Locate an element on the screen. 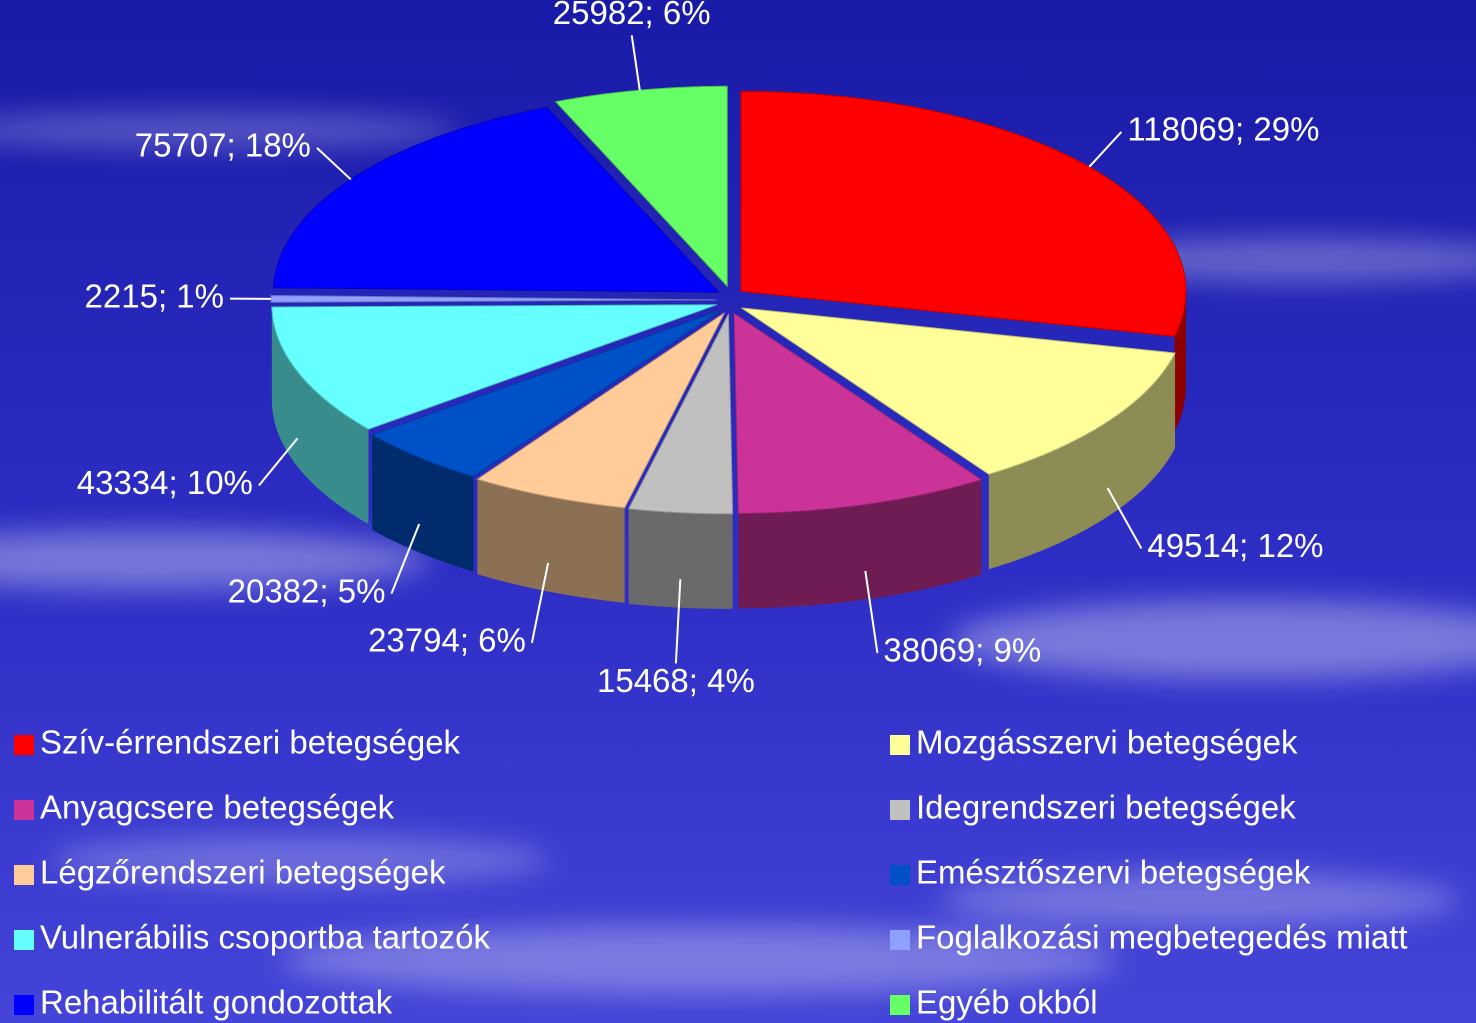  legend-label: Vulnerábilis csoportba tartozók is located at coordinates (265, 937).